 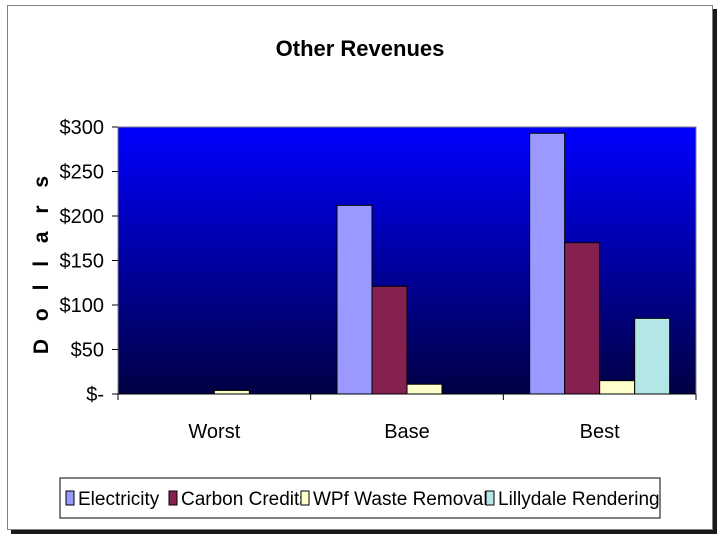 What do you see at coordinates (579, 499) in the screenshot?
I see `legend-label: Lillydale Rendering` at bounding box center [579, 499].